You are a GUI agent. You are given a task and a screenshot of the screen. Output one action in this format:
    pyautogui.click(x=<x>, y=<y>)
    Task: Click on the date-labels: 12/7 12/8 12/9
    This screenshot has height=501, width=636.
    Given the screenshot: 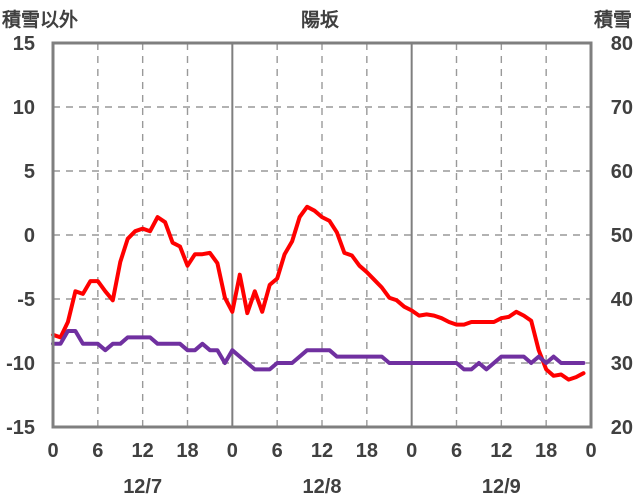 What is the action you would take?
    pyautogui.click(x=322, y=487)
    